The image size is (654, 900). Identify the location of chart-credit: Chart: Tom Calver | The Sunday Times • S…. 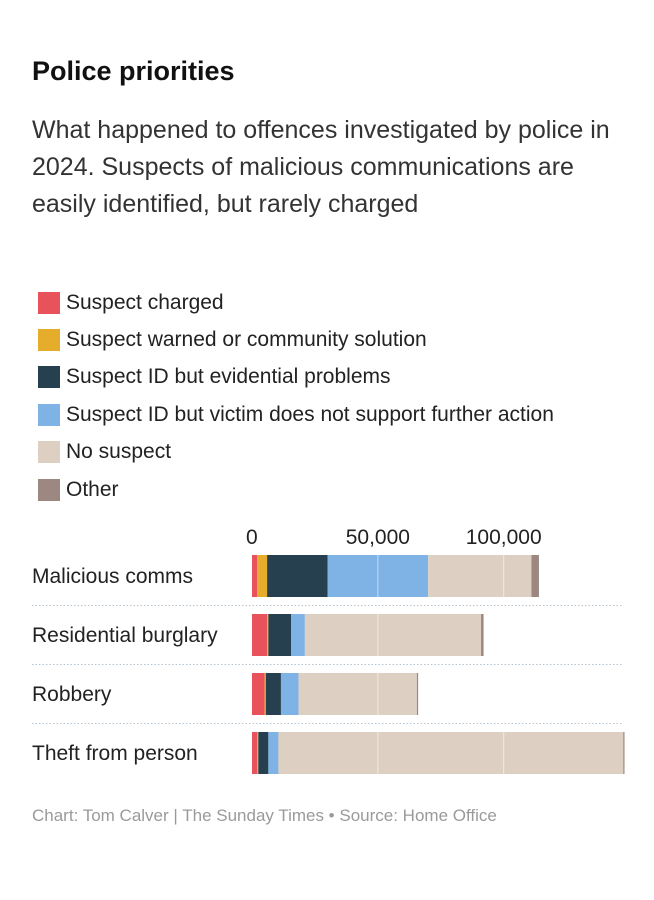
(264, 815).